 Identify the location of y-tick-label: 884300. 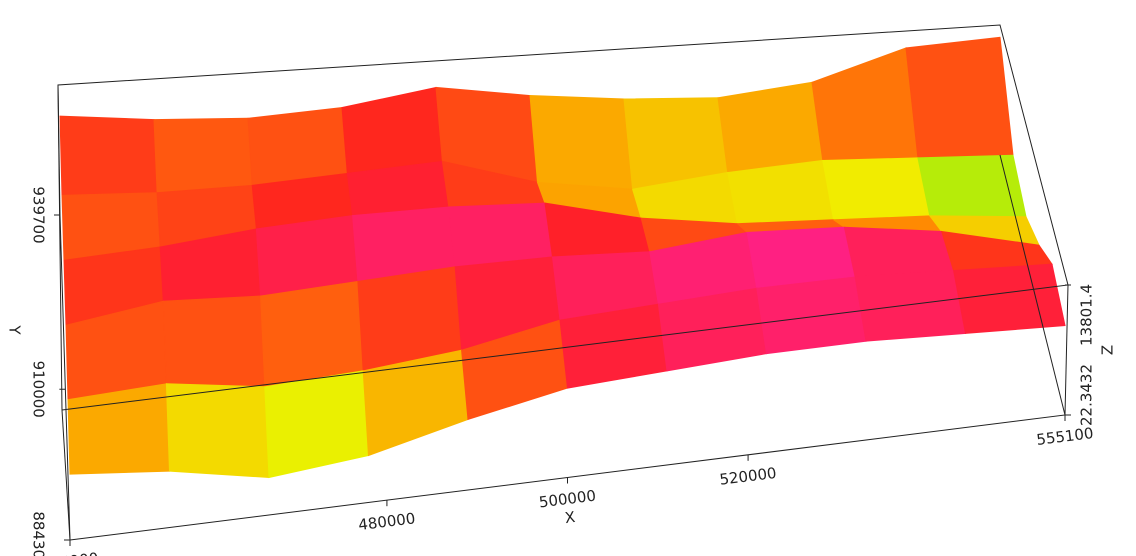
(39, 533).